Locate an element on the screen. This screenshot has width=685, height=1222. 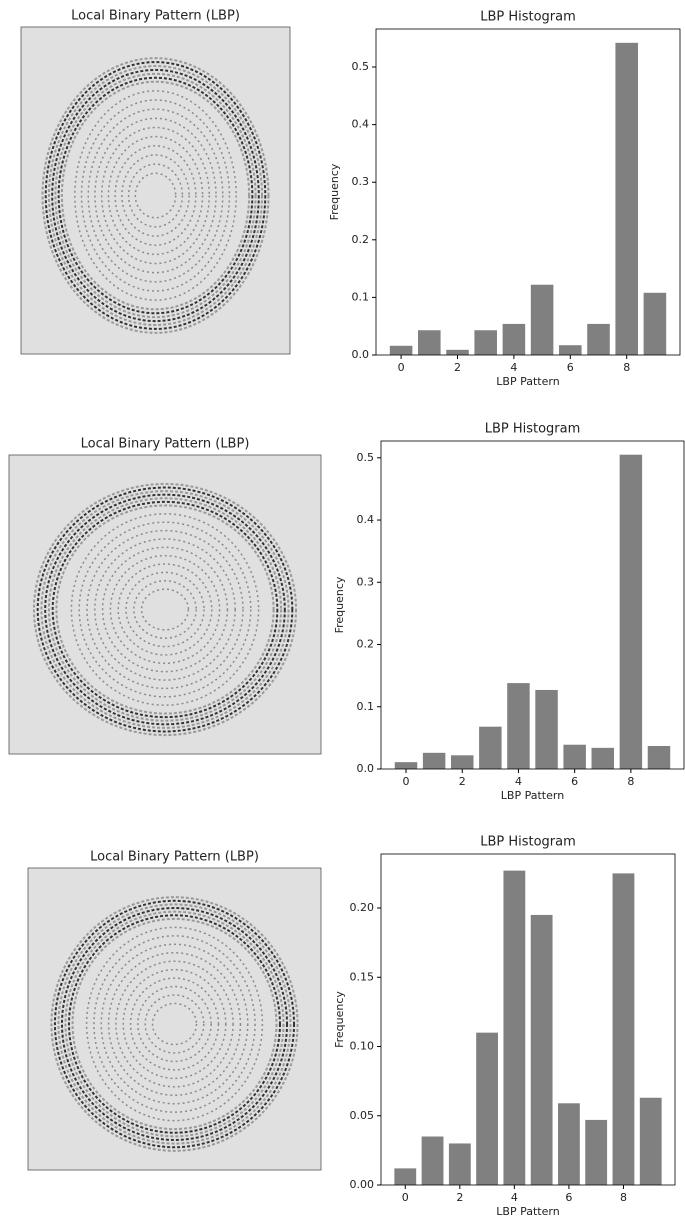
y-tick-label: 0.00 is located at coordinates (362, 1184).